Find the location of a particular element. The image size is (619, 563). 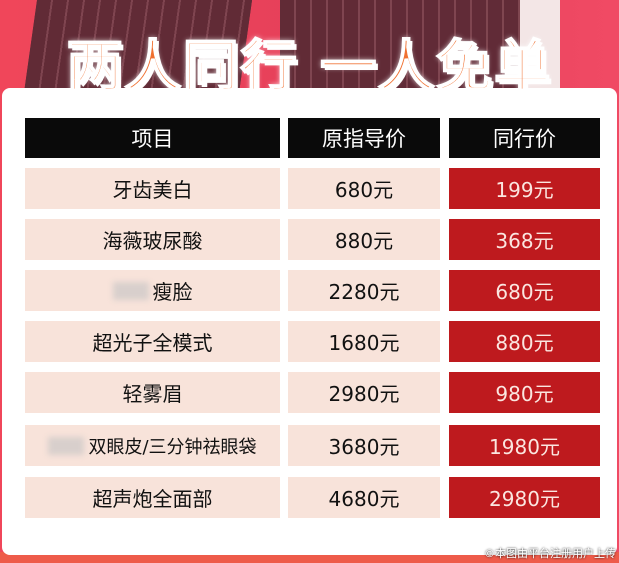

item-name: 超光子全模式 is located at coordinates (152, 343).